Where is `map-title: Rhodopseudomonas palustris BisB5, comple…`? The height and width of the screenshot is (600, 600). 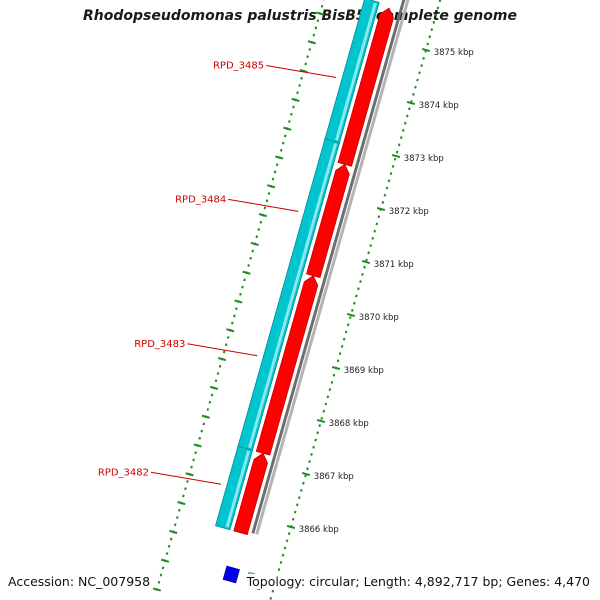
map-title: Rhodopseudomonas palustris BisB5, comple… is located at coordinates (300, 16).